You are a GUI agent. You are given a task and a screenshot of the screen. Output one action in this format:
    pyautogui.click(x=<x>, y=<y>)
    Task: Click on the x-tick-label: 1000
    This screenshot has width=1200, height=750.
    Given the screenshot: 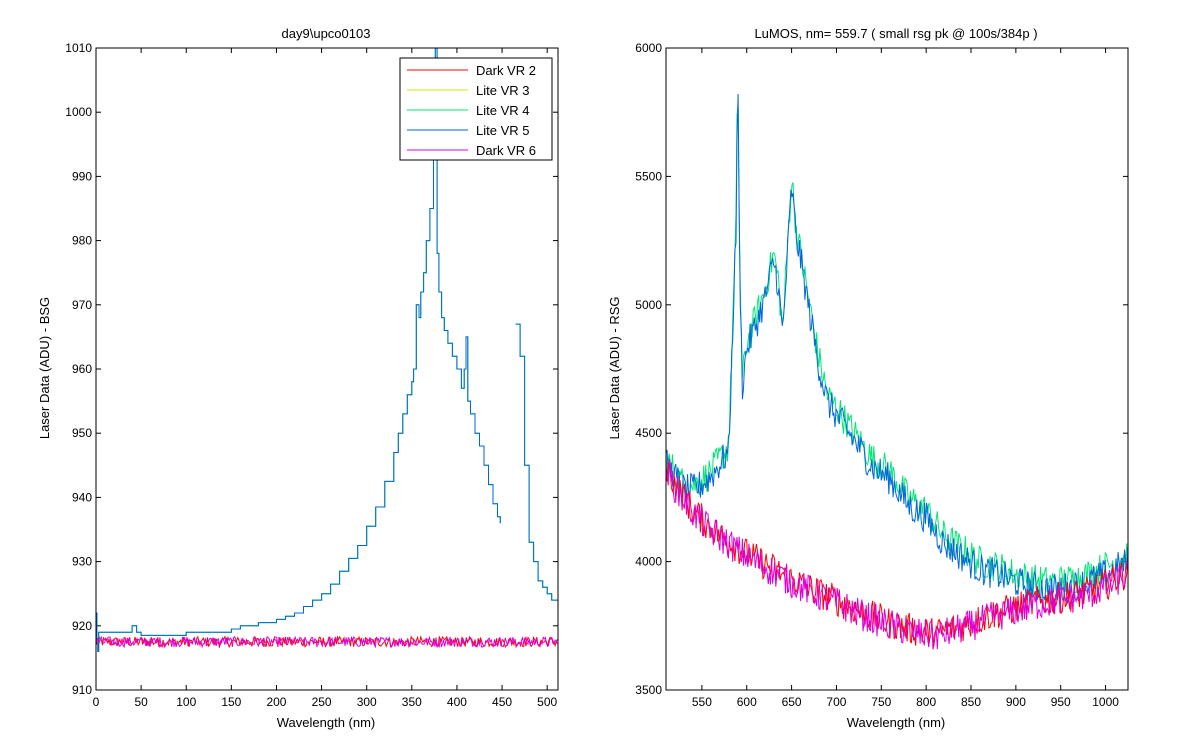 What is the action you would take?
    pyautogui.click(x=1105, y=702)
    